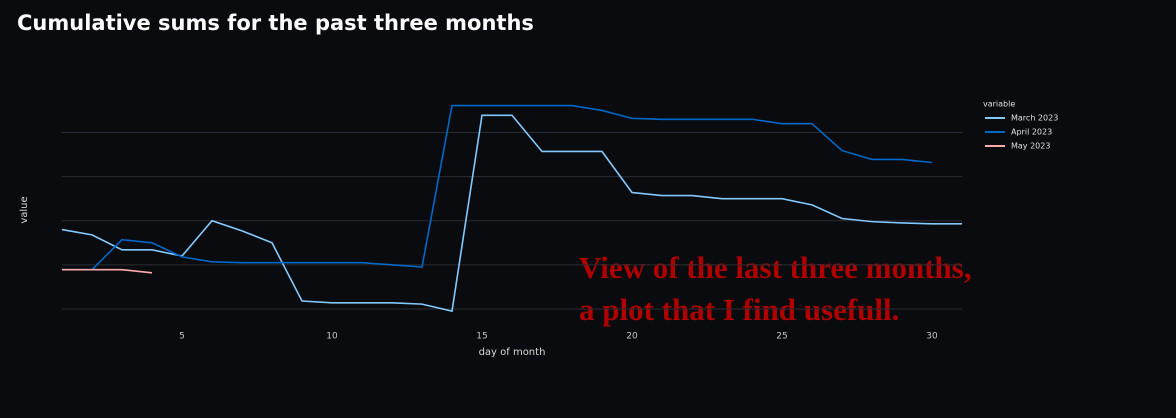  Describe the element at coordinates (632, 337) in the screenshot. I see `x-tick-label: 20` at that location.